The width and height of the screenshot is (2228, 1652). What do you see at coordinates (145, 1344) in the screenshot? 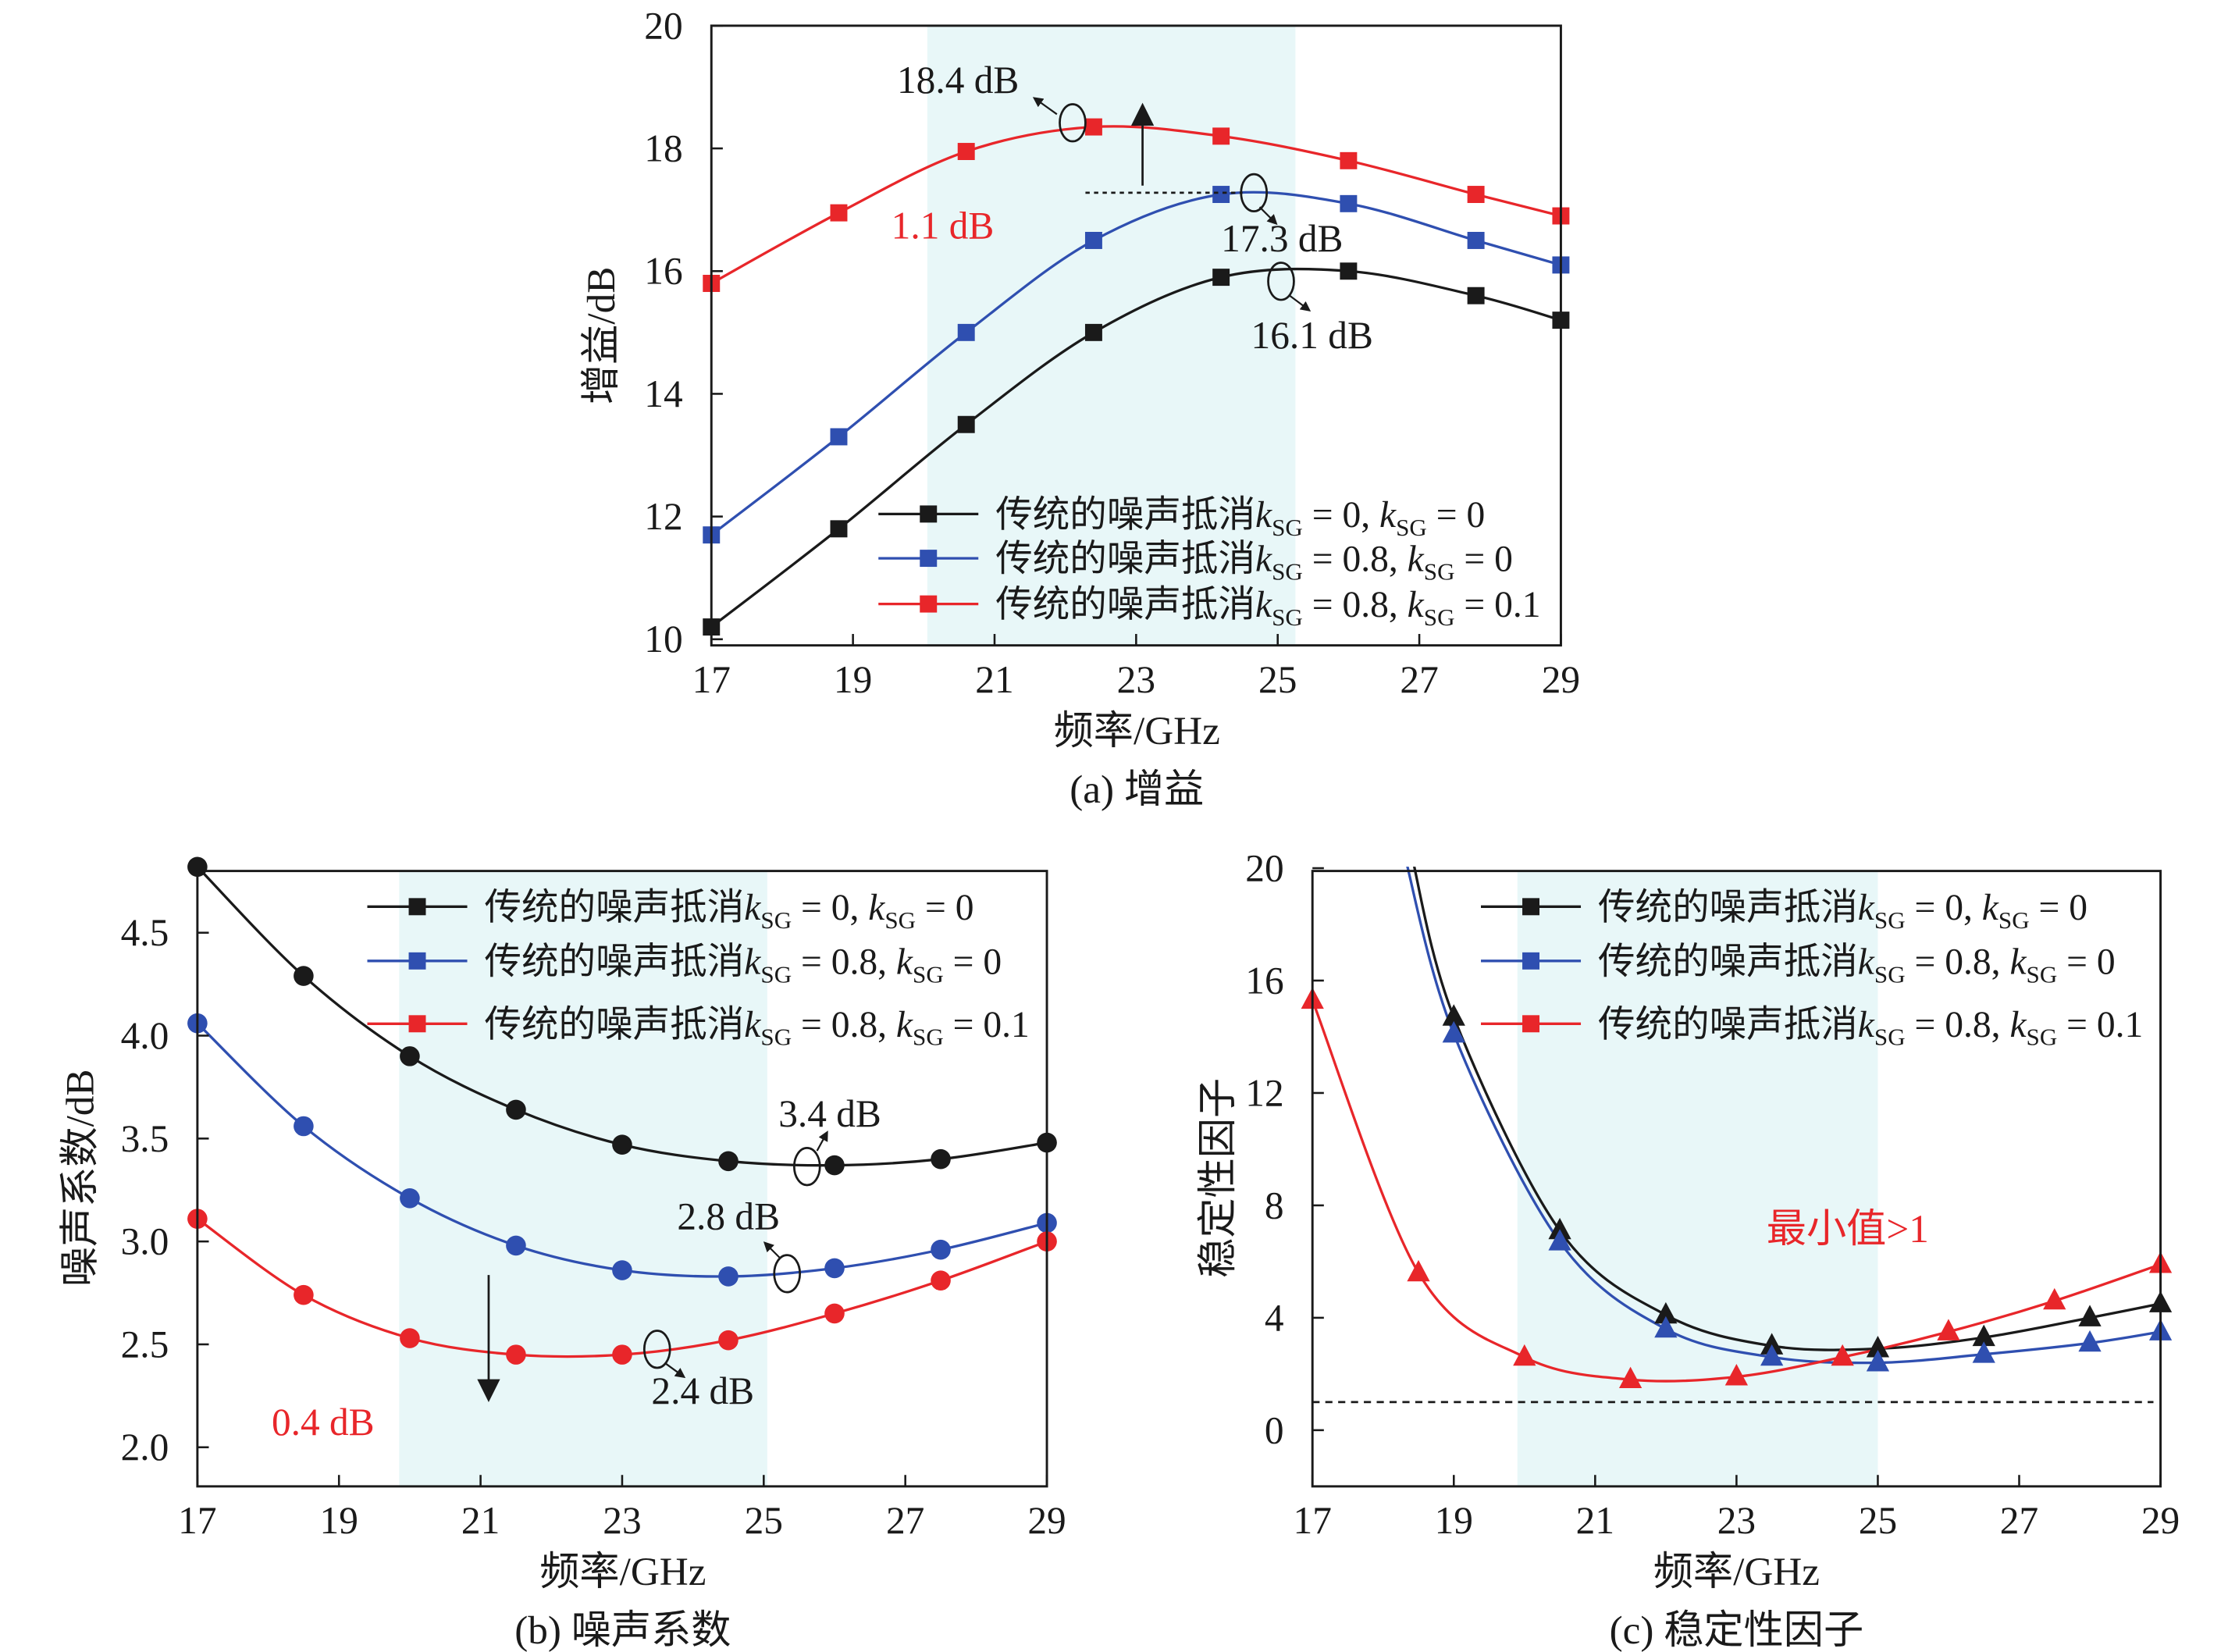
I see `y-tick-label: 2.5` at bounding box center [145, 1344].